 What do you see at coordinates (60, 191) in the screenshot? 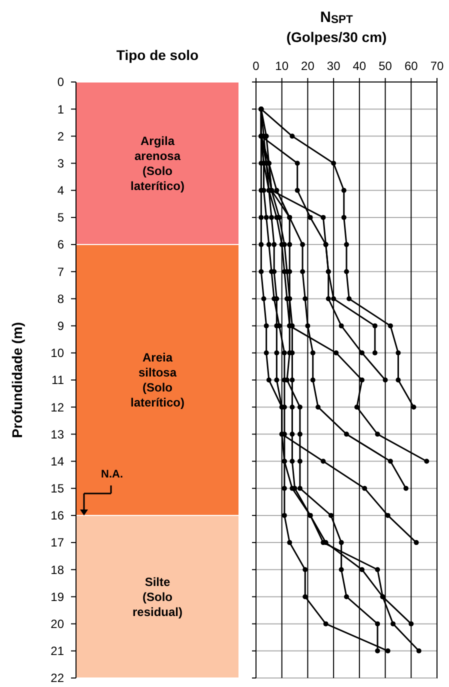
I see `y-tick-label: 4` at bounding box center [60, 191].